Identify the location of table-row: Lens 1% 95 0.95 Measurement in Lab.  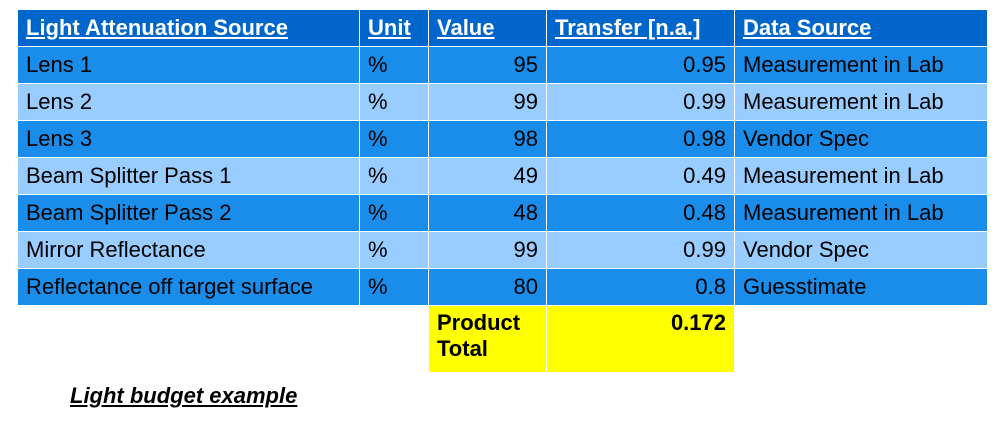
(502, 65).